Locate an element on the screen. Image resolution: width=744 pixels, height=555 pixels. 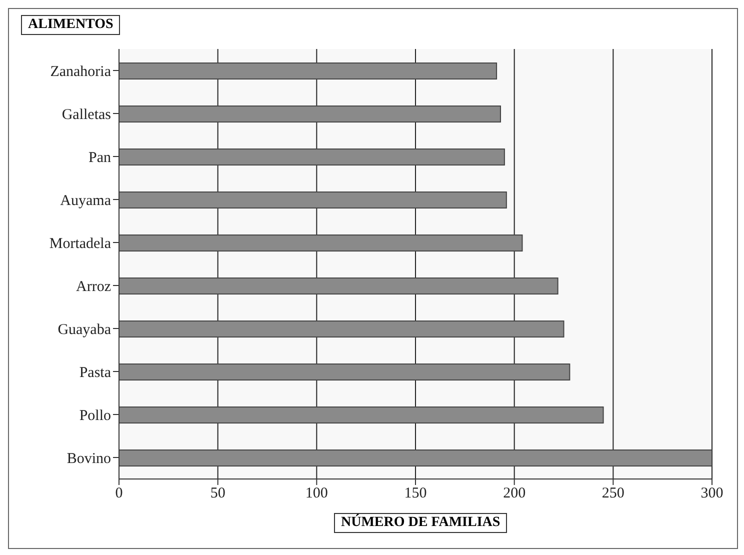
x-tick-label: 300 is located at coordinates (712, 494).